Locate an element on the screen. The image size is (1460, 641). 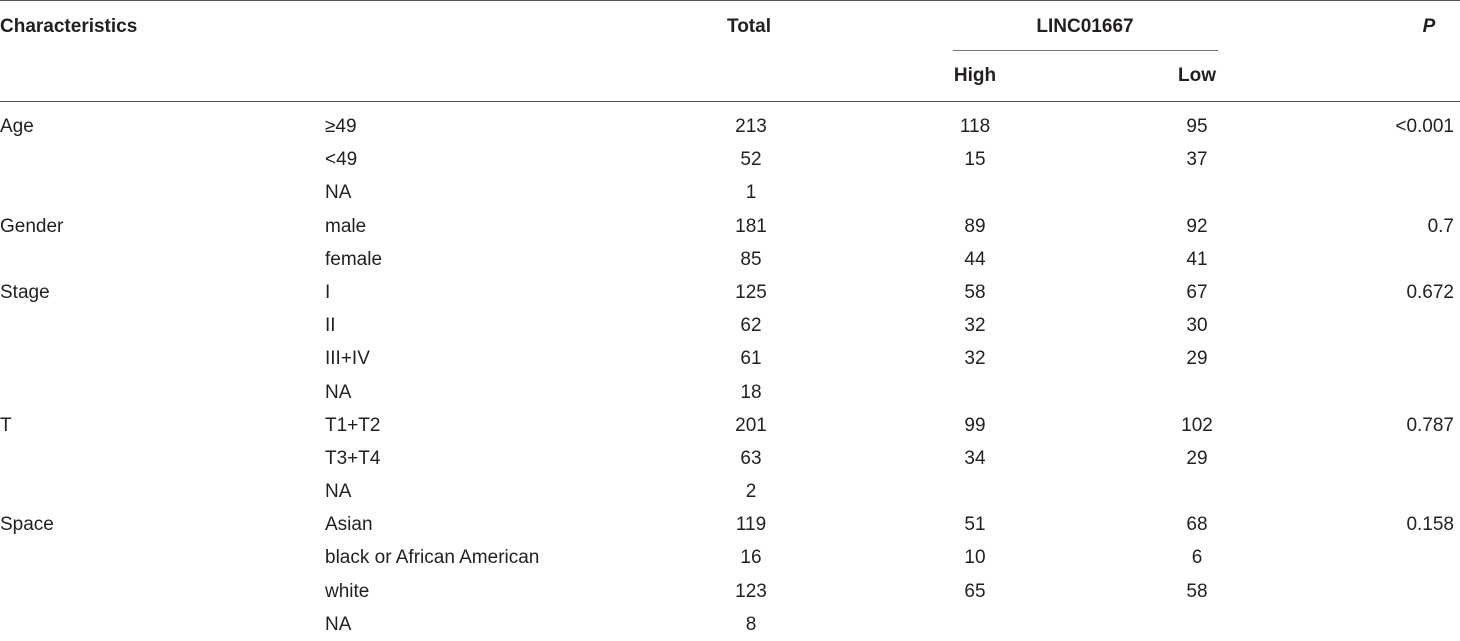
table-row: NA 1 is located at coordinates (730, 192).